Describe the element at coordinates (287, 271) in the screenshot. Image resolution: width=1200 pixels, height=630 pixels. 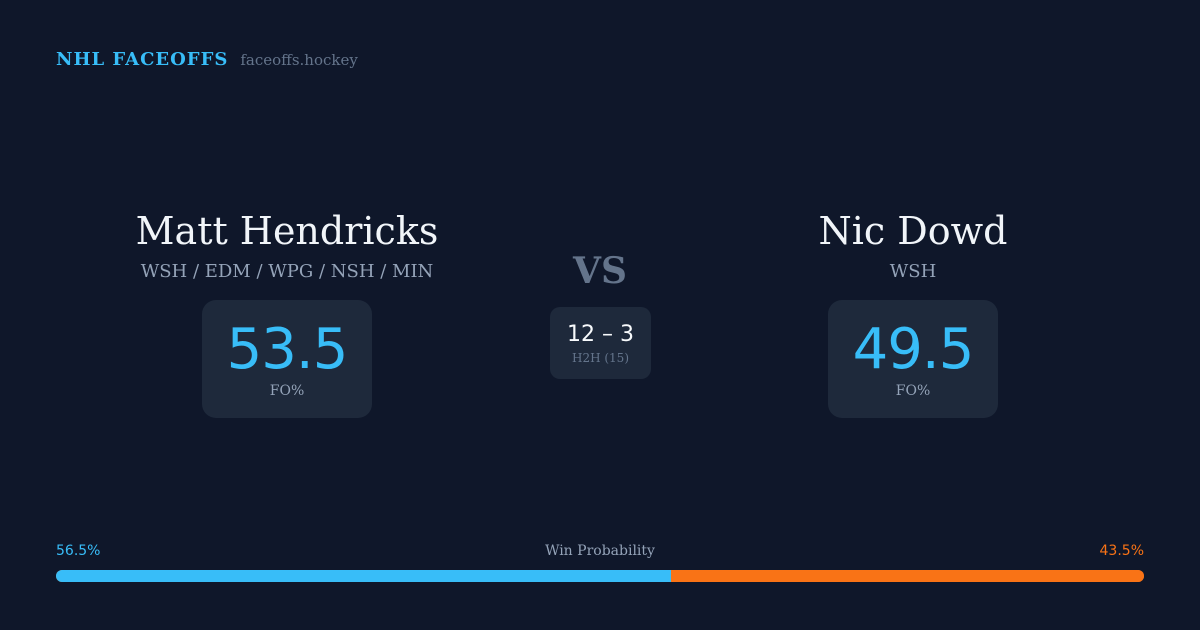
I see `player-teams: WSH / EDM / WPG / NSH / MIN` at that location.